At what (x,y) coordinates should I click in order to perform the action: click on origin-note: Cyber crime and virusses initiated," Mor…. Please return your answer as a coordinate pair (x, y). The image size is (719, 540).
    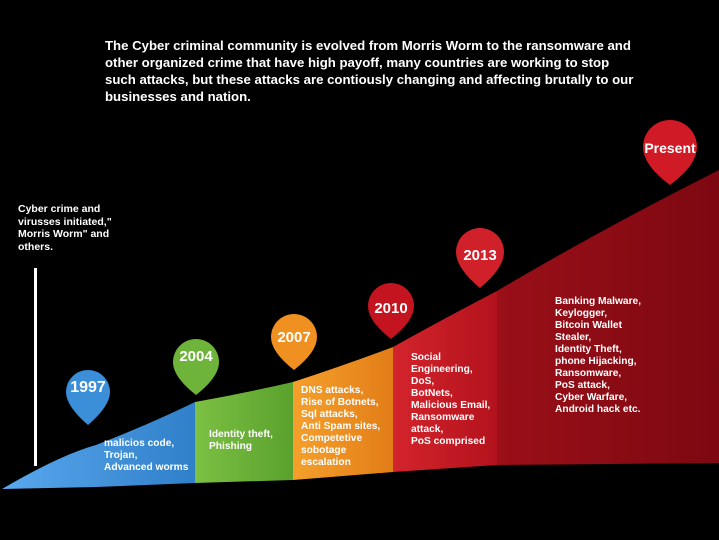
    Looking at the image, I should click on (65, 228).